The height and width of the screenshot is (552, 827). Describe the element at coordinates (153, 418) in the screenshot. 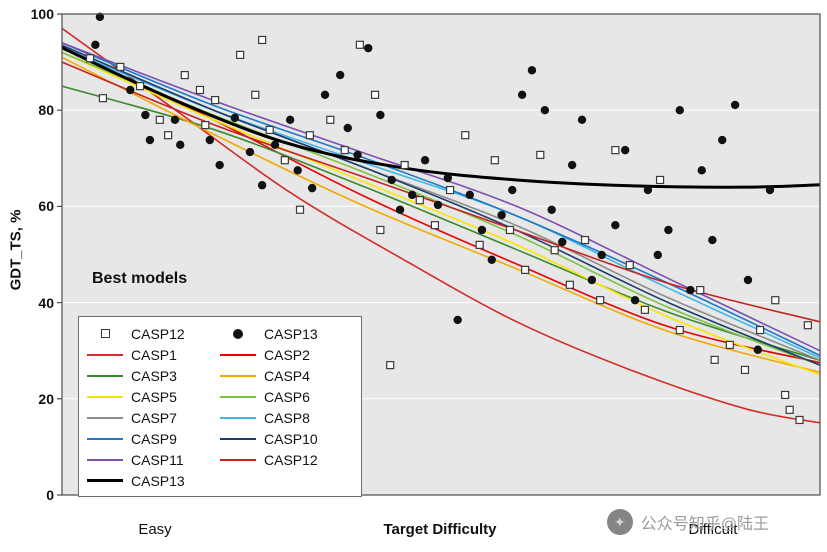

I see `legend-item: CASP7` at that location.